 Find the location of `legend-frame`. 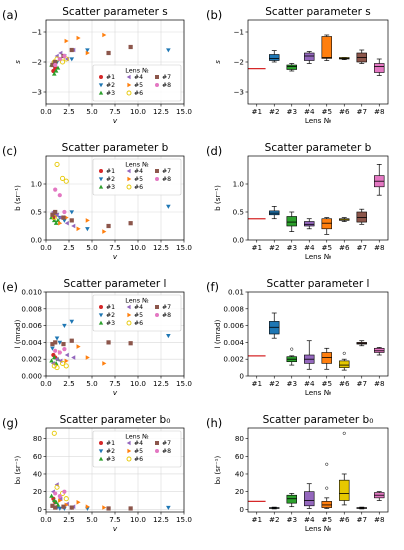

legend-frame is located at coordinates (137, 177).